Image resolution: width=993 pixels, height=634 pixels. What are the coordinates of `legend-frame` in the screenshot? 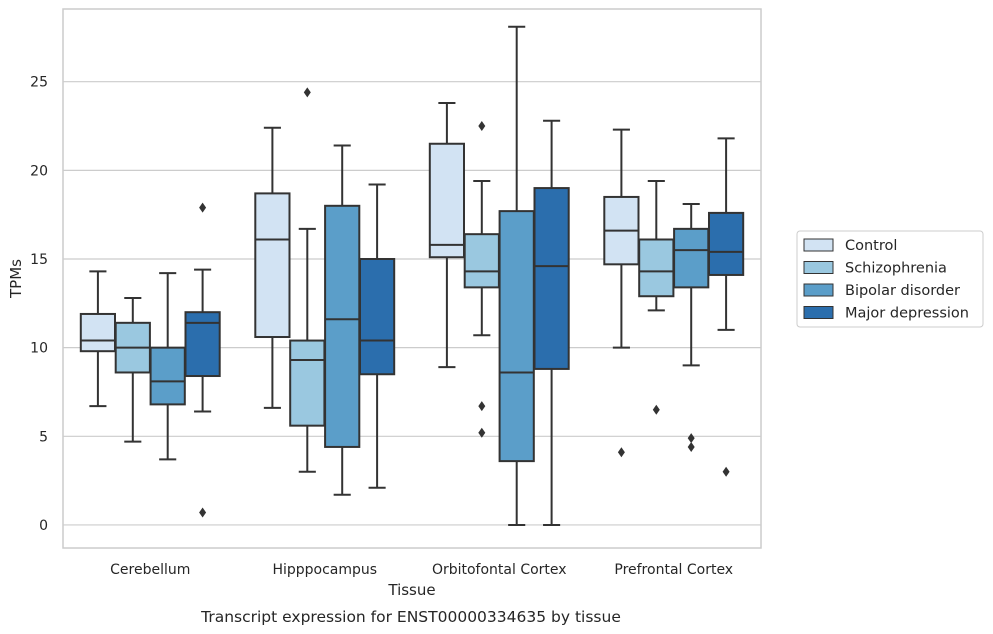 It's located at (890, 279).